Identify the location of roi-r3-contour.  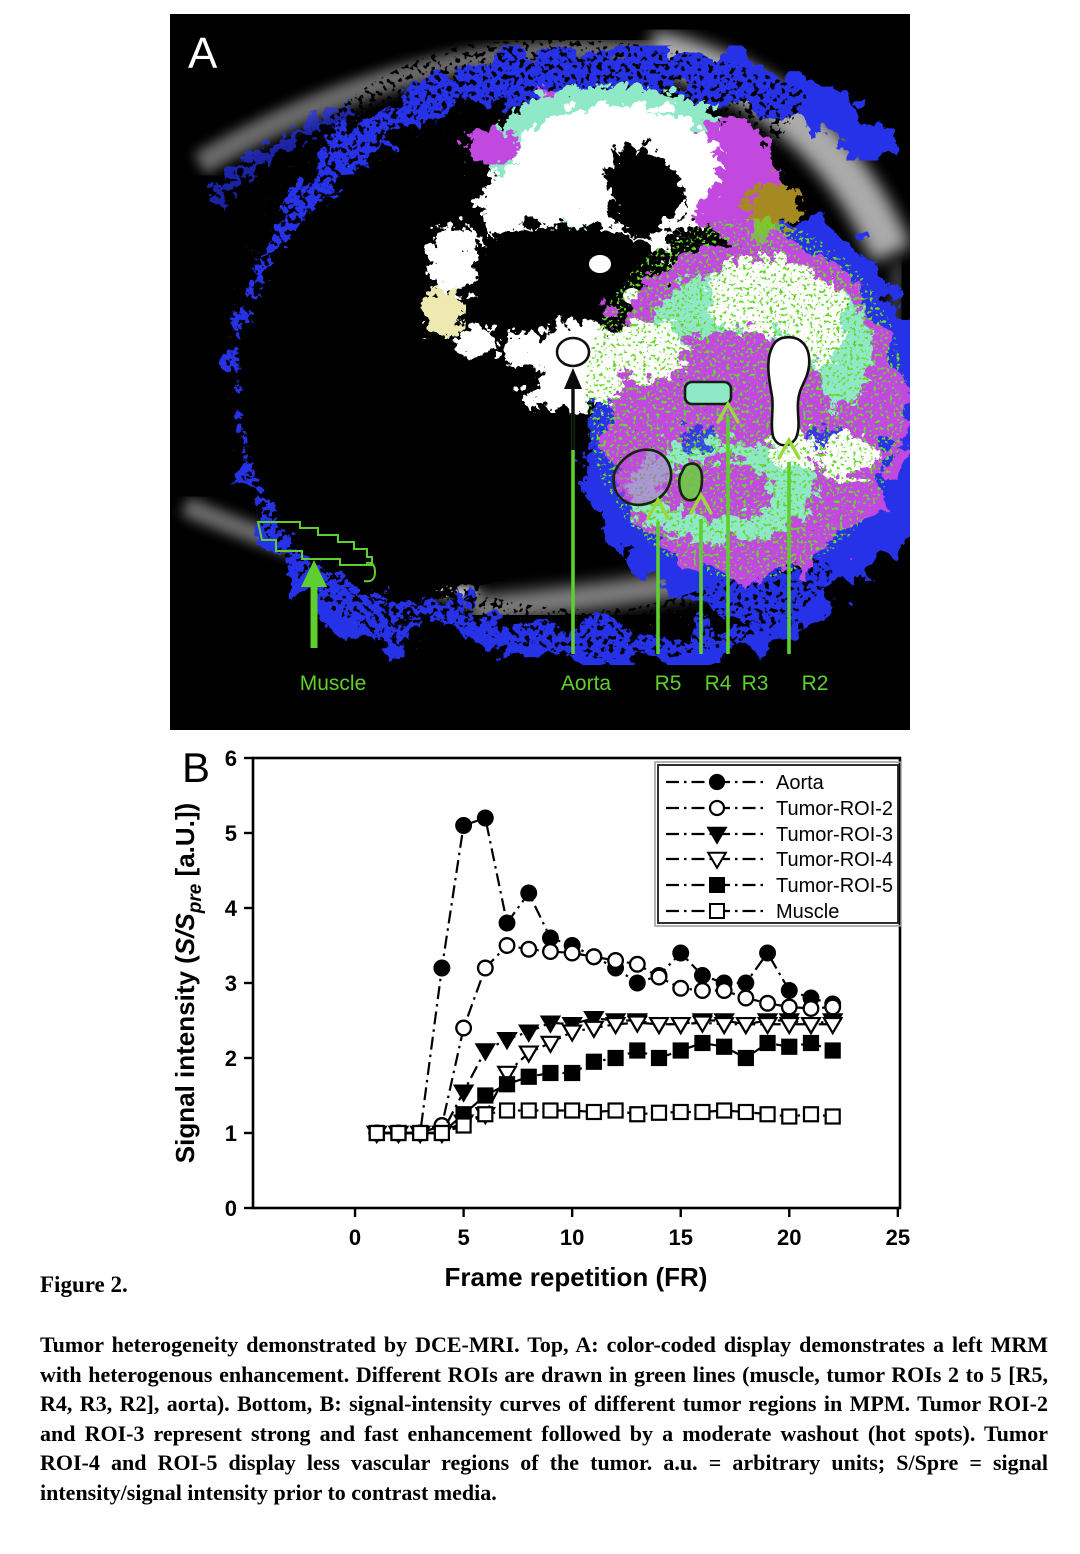
(708, 393).